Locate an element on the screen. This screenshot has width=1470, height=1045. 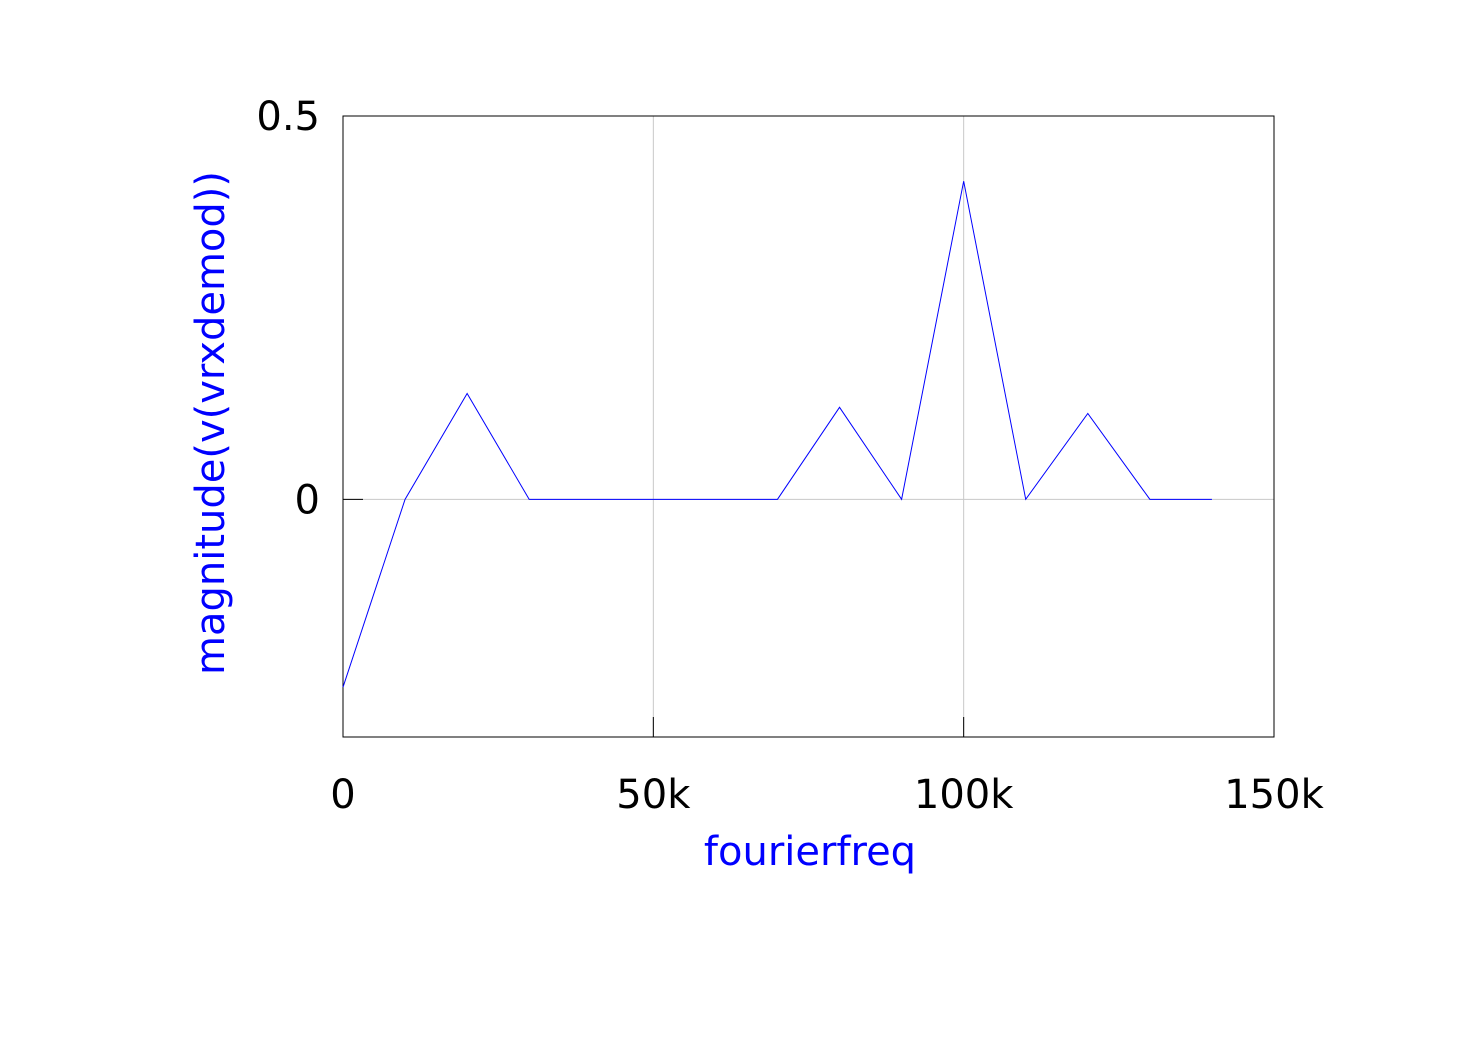
x-tick-labels: 0 50k 100k 150k is located at coordinates (827, 795).